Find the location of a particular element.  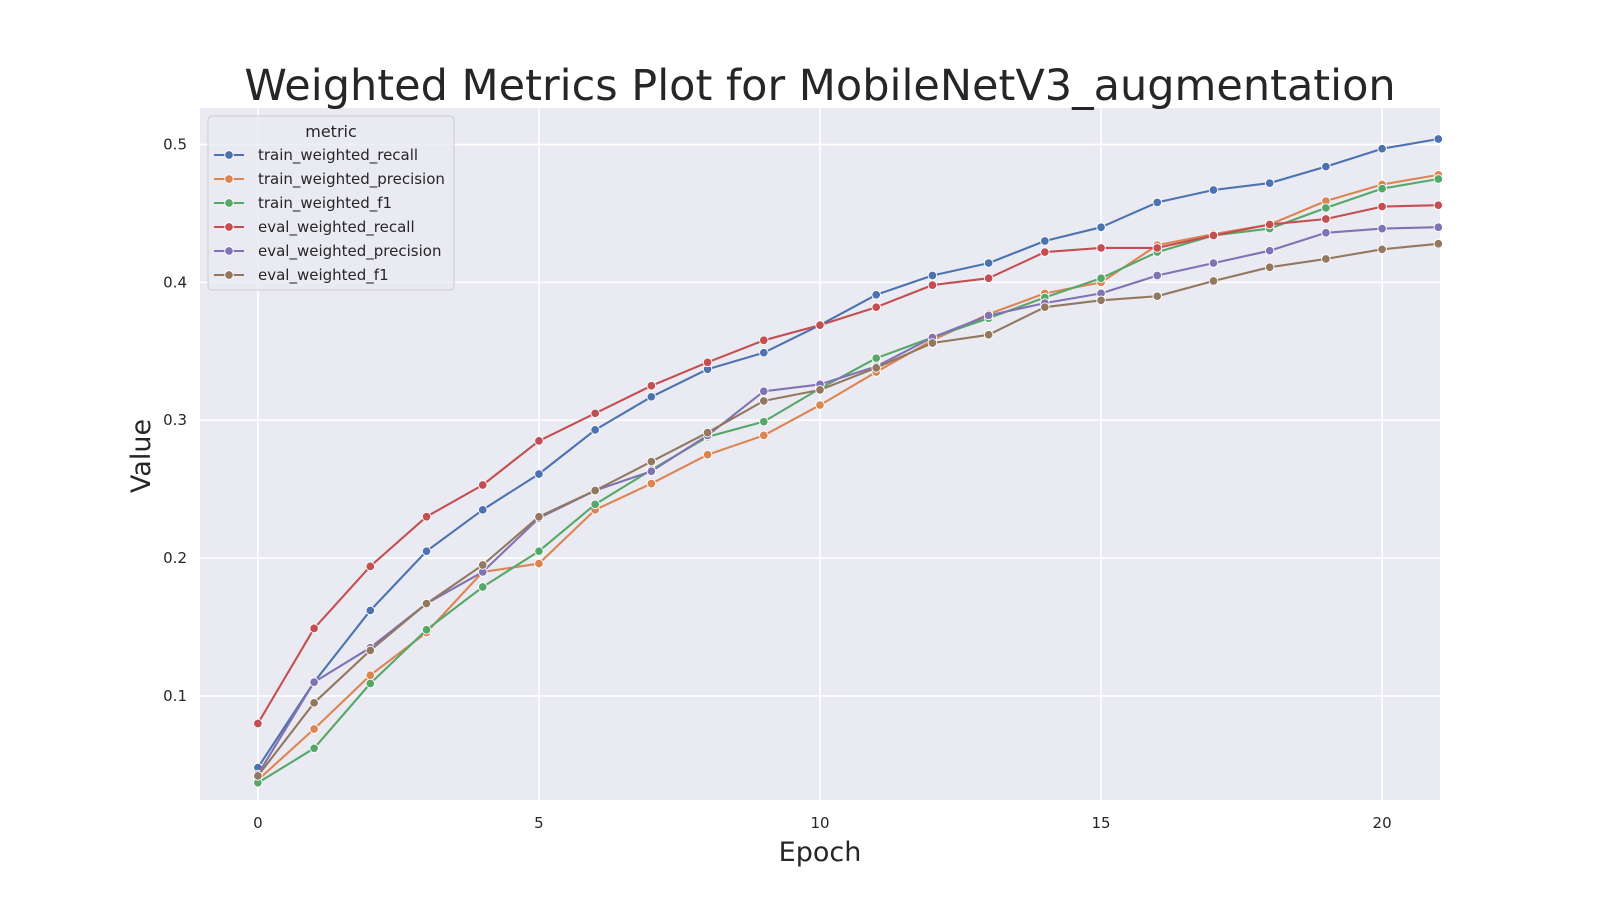

legend-item: eval_weighted_precision is located at coordinates (327, 251).